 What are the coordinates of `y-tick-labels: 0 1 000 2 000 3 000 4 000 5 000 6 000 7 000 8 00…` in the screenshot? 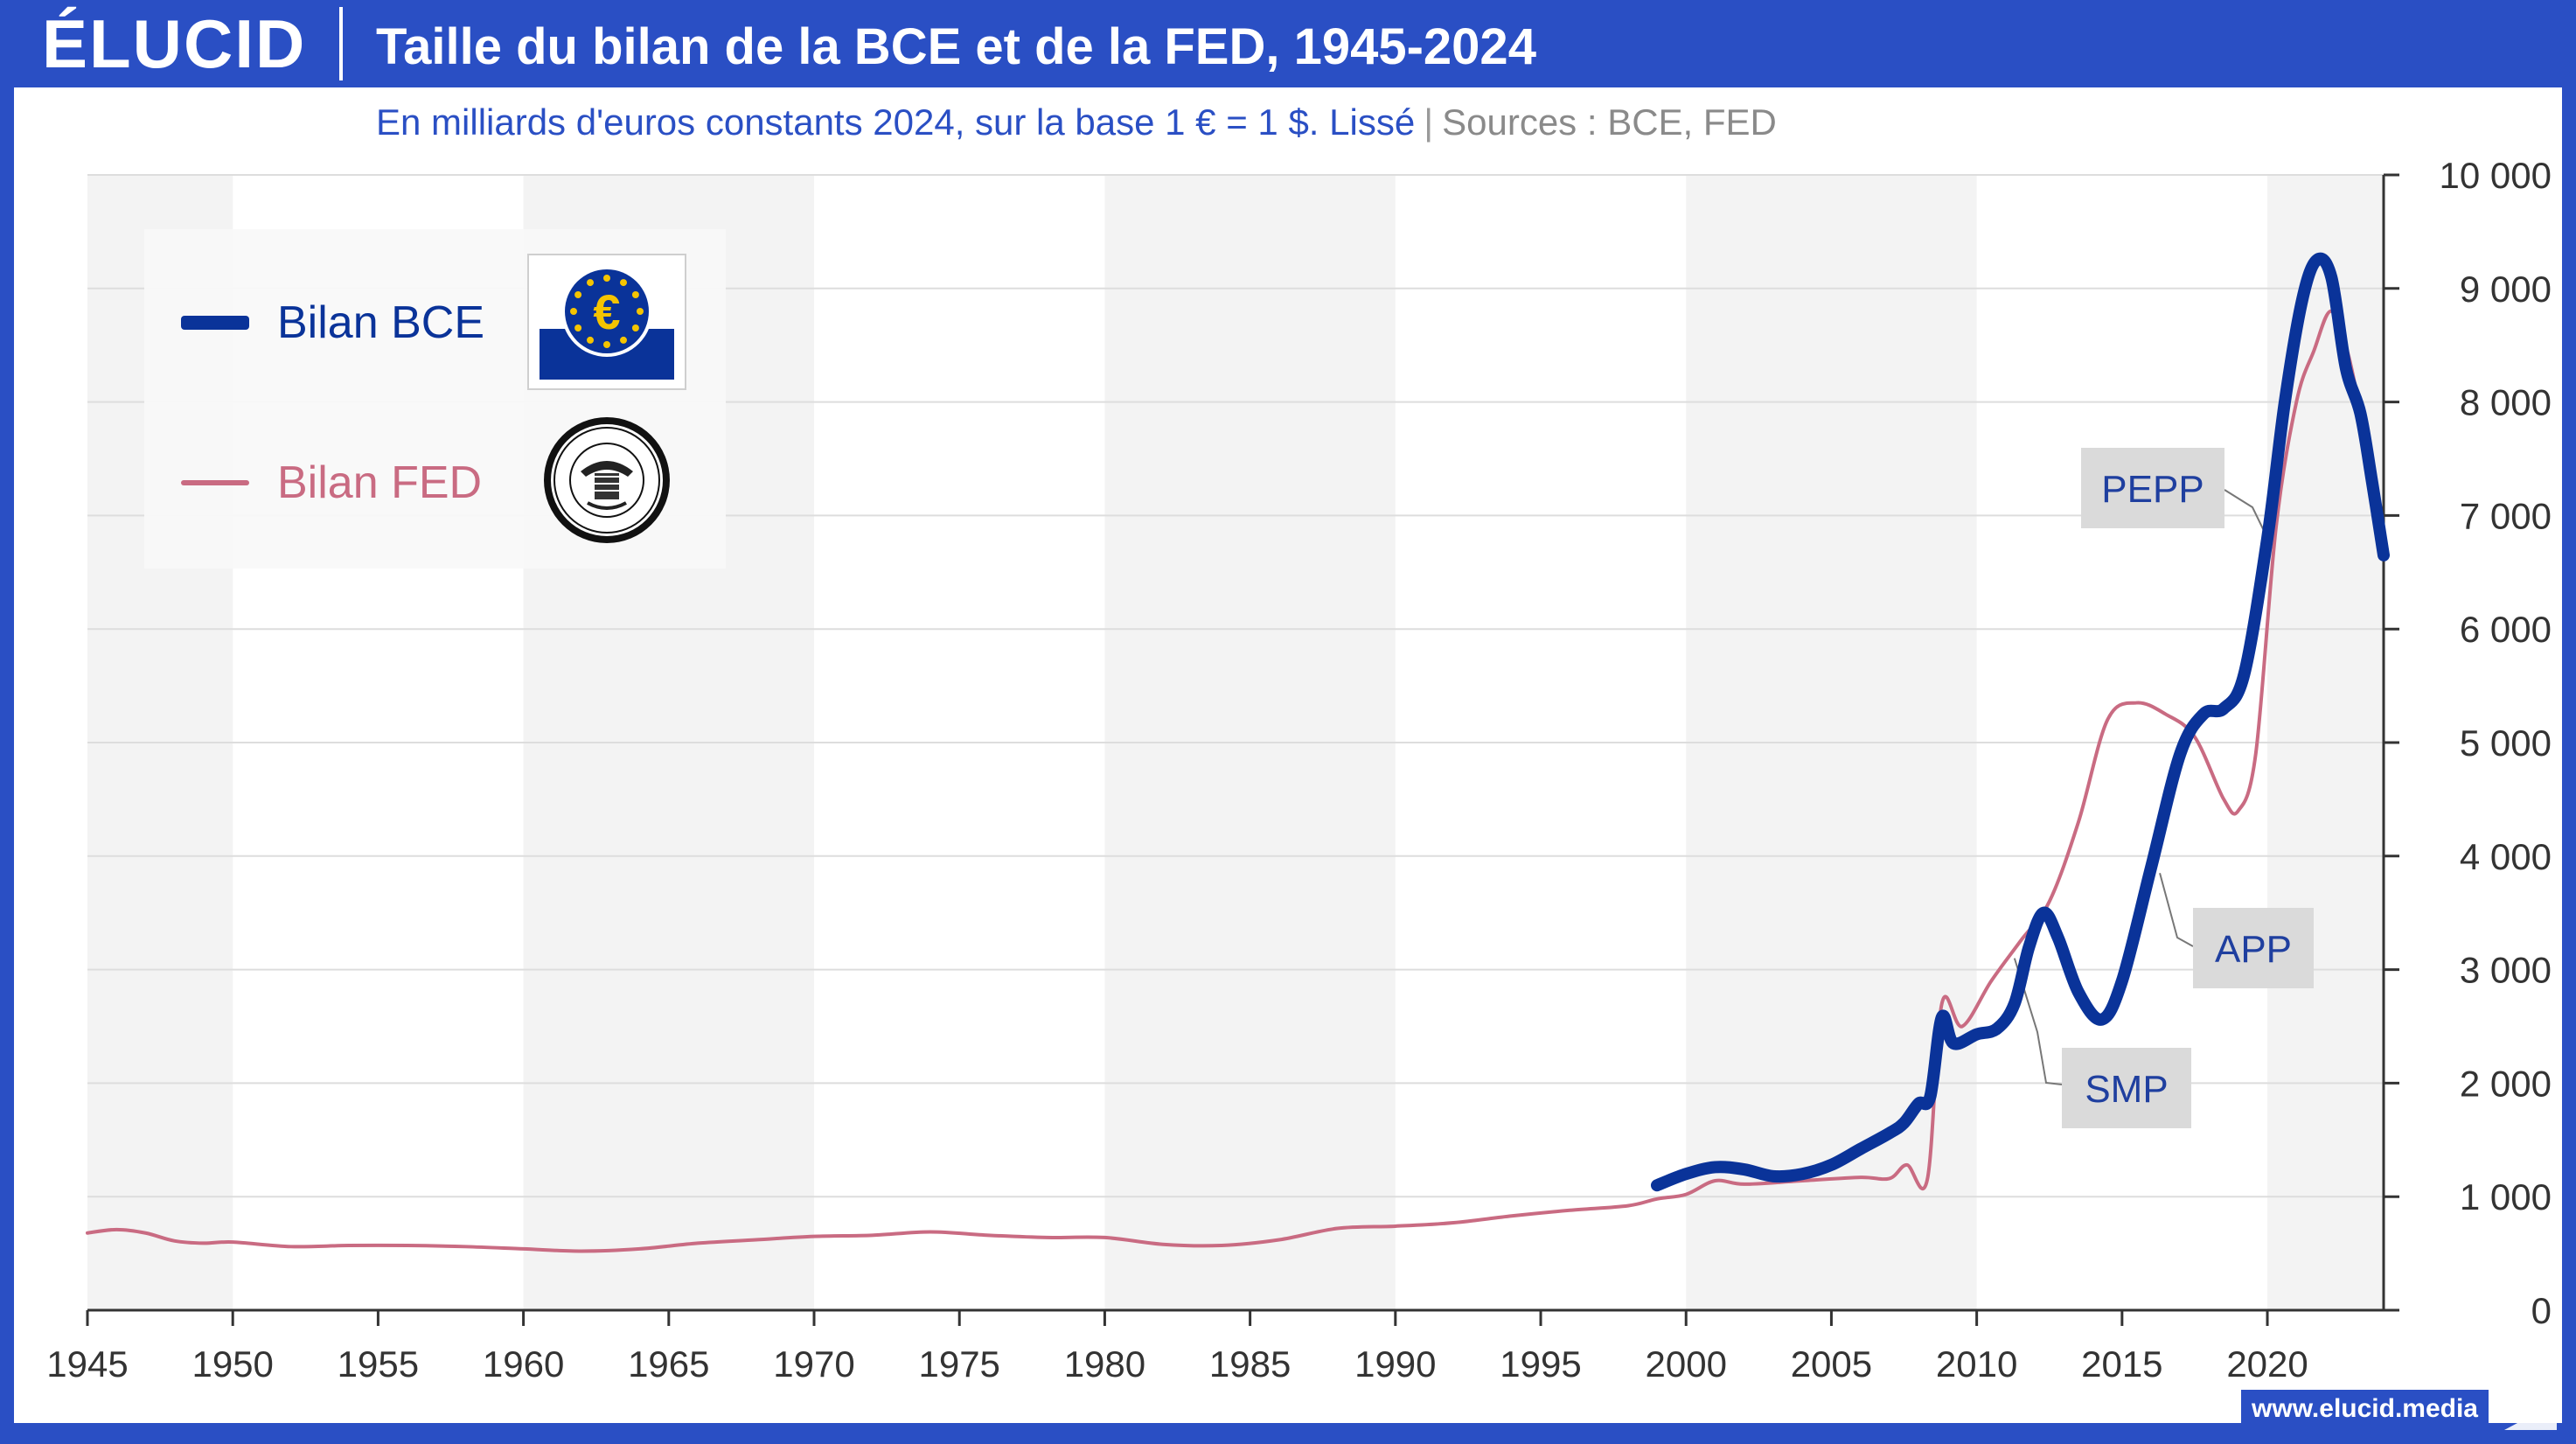 It's located at (2496, 743).